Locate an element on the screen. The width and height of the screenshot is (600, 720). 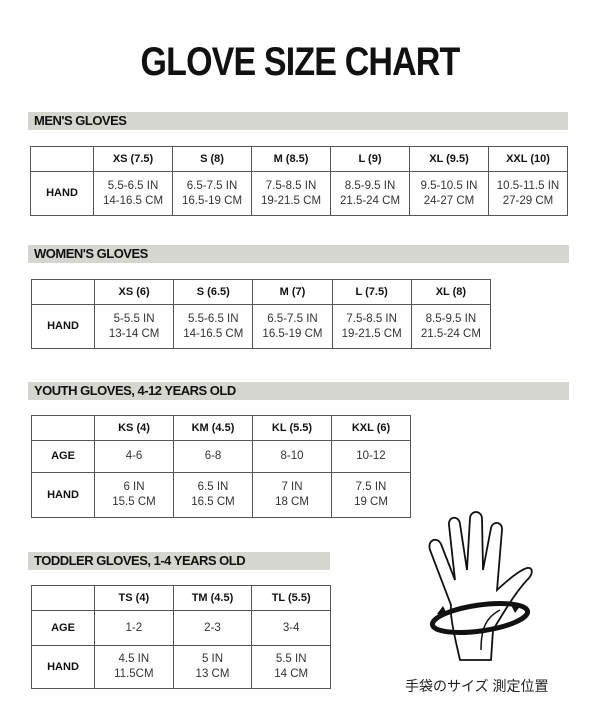
size-cell: 2-3 is located at coordinates (212, 628).